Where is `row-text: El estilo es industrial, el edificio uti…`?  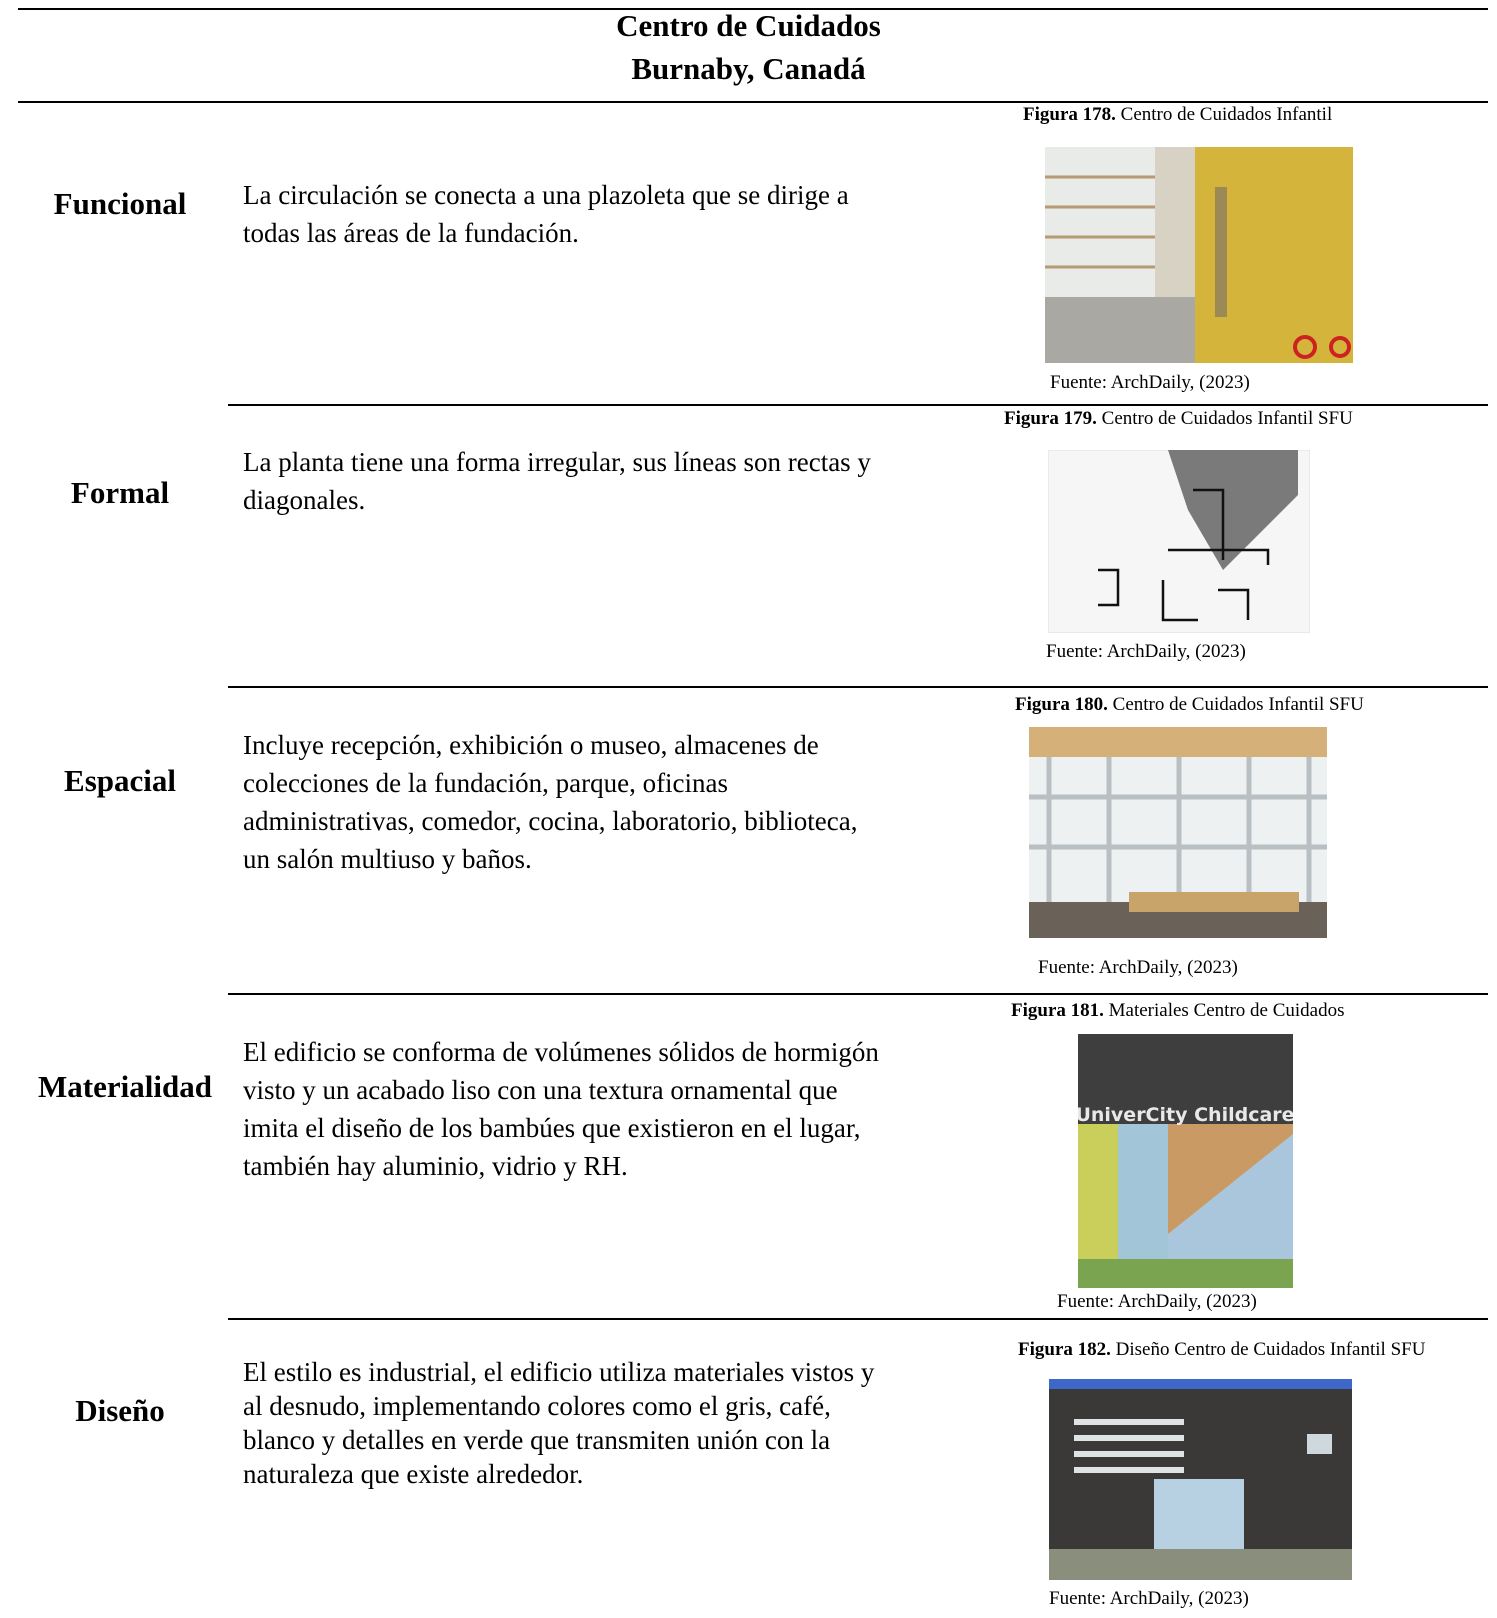
row-text: El estilo es industrial, el edificio uti… is located at coordinates (559, 1423).